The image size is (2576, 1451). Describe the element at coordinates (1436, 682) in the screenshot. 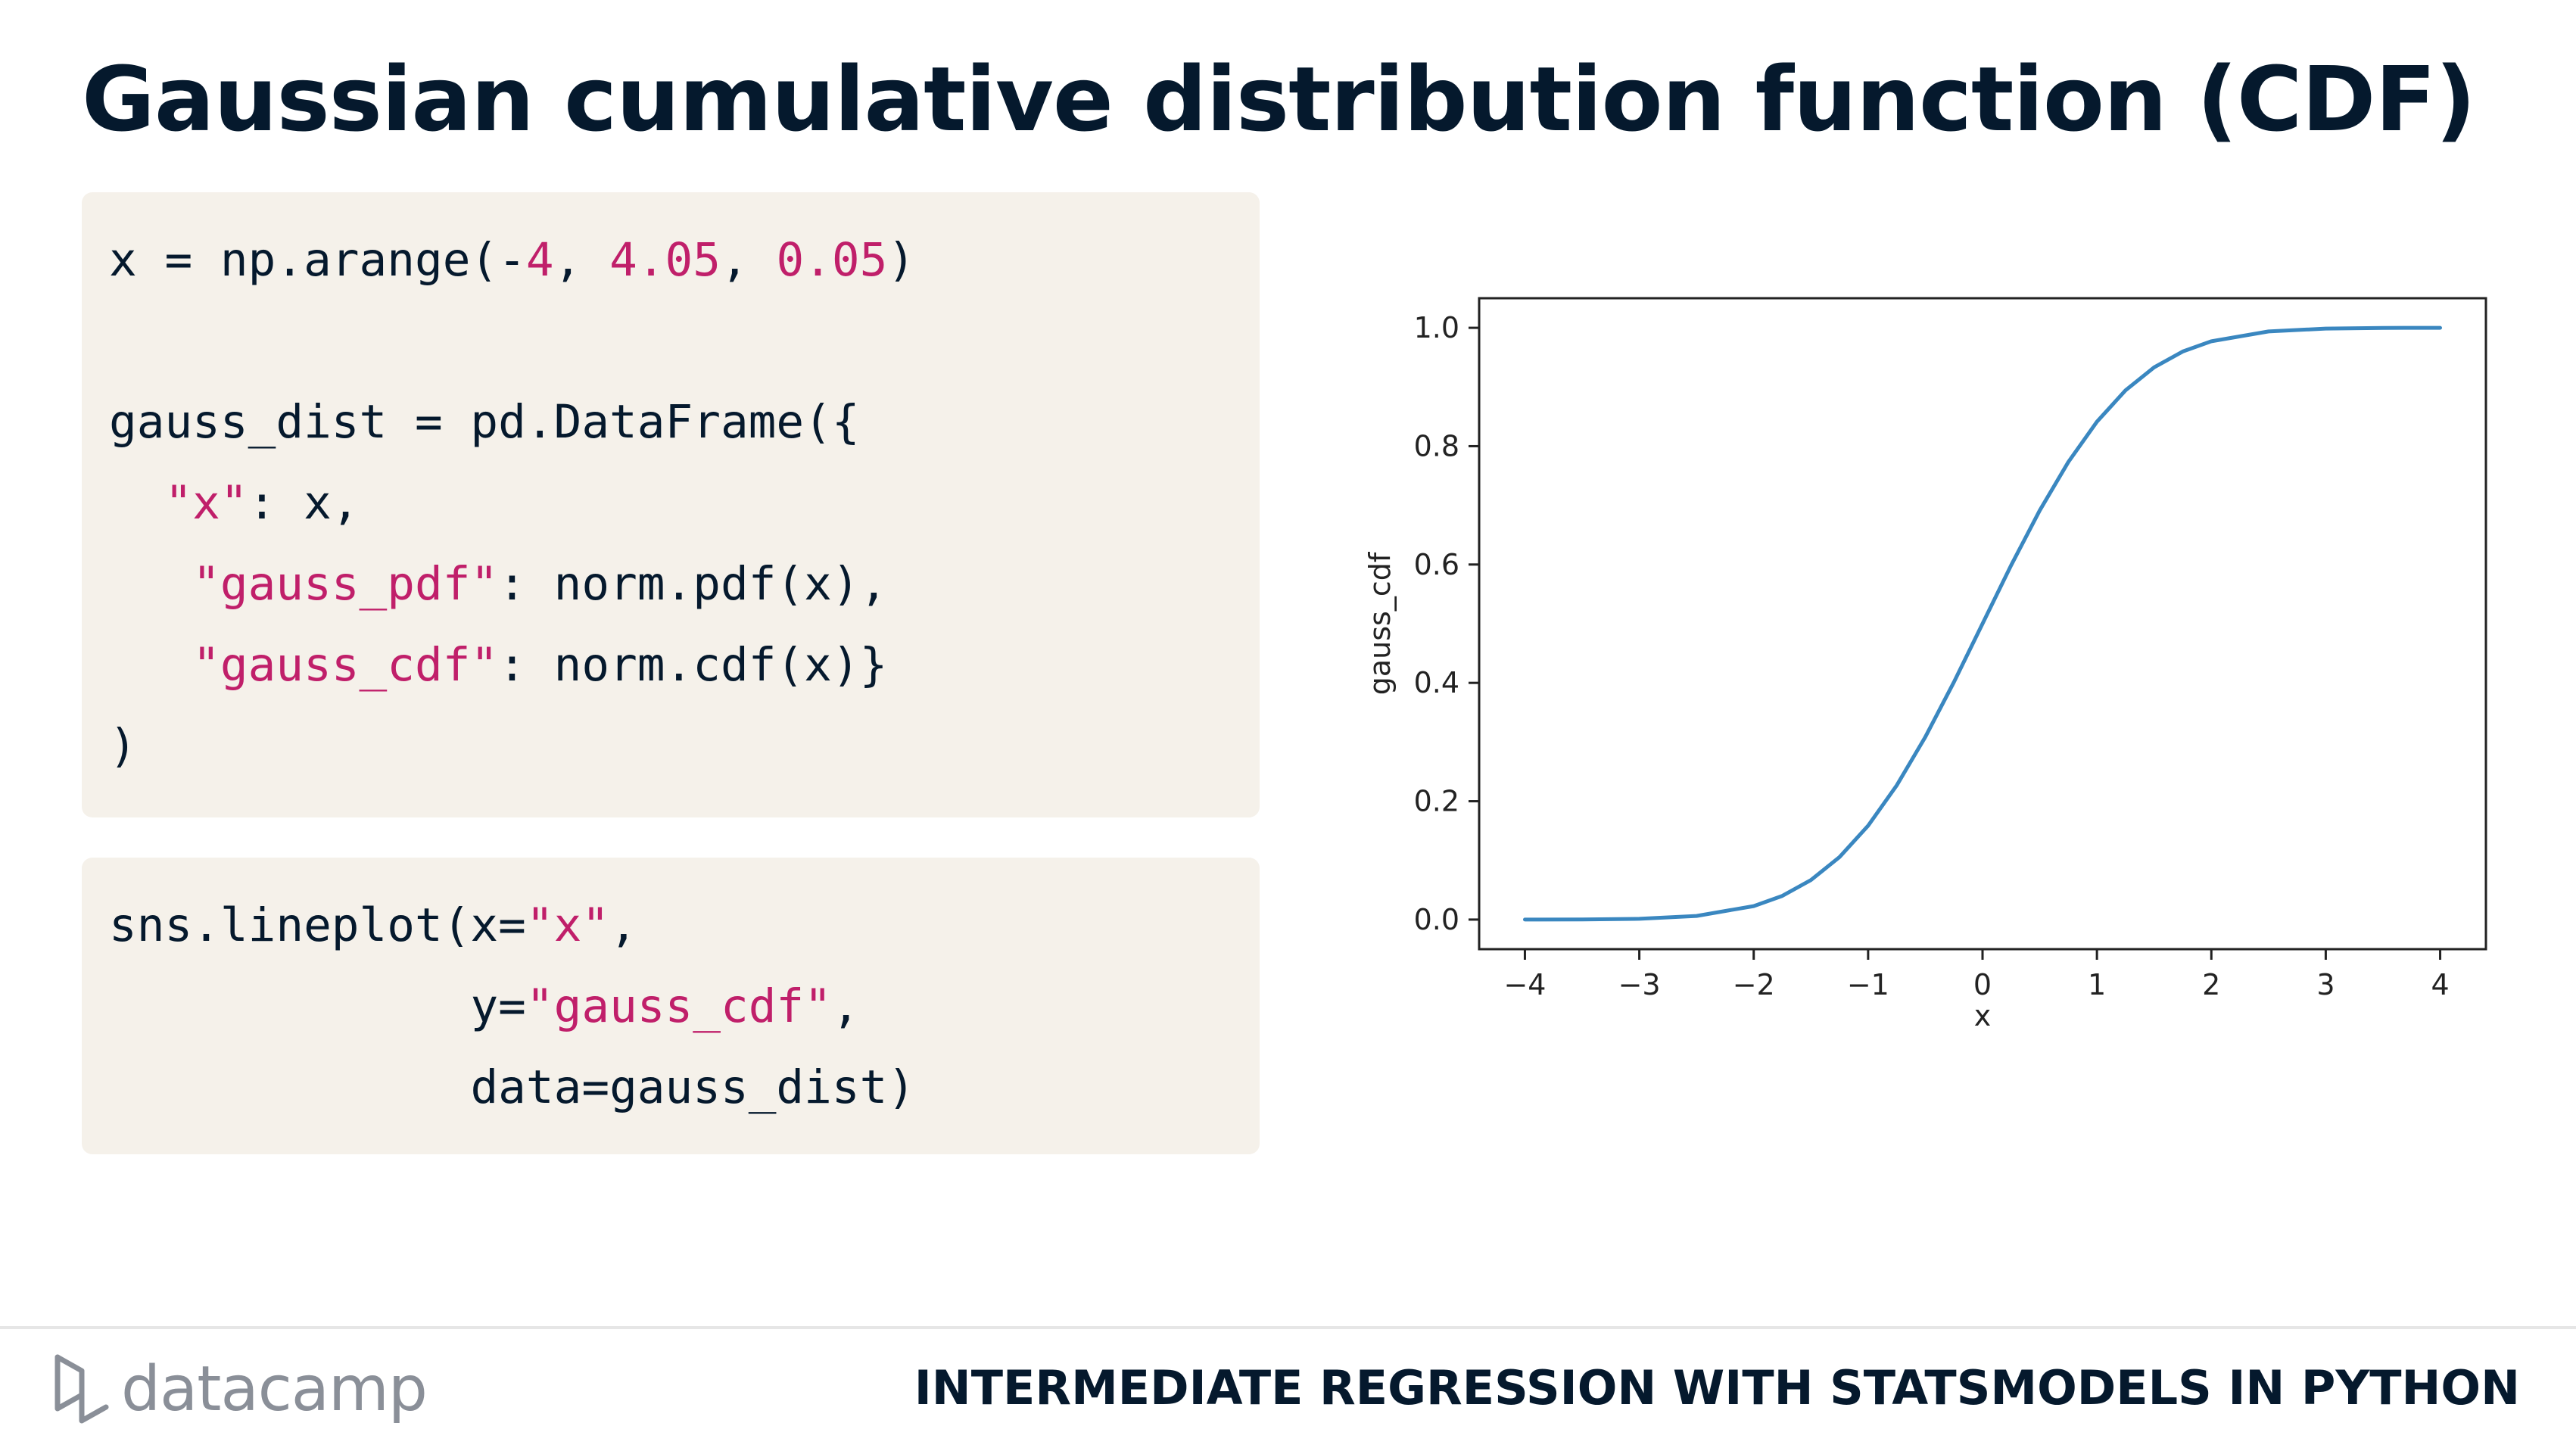

I see `y-tick-label: 0.4` at that location.